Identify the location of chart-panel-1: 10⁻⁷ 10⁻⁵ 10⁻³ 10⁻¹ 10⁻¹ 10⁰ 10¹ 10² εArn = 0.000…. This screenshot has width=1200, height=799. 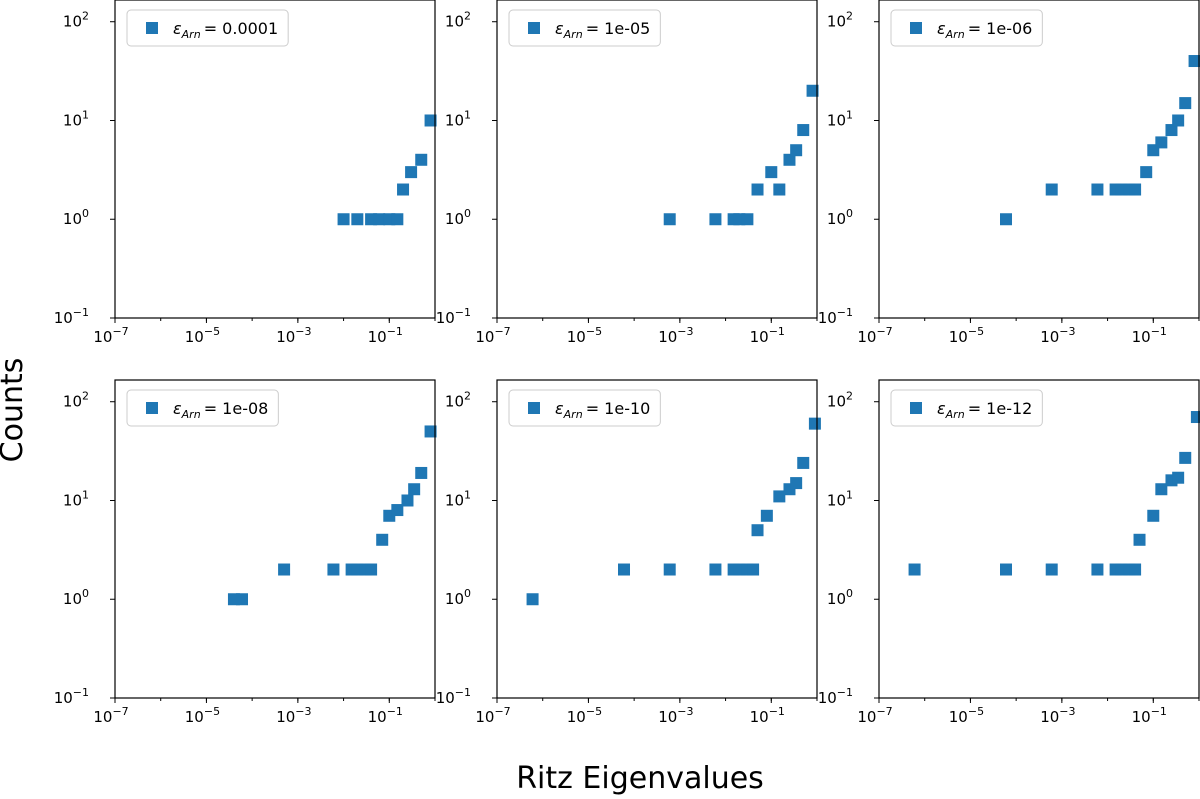
(245, 173).